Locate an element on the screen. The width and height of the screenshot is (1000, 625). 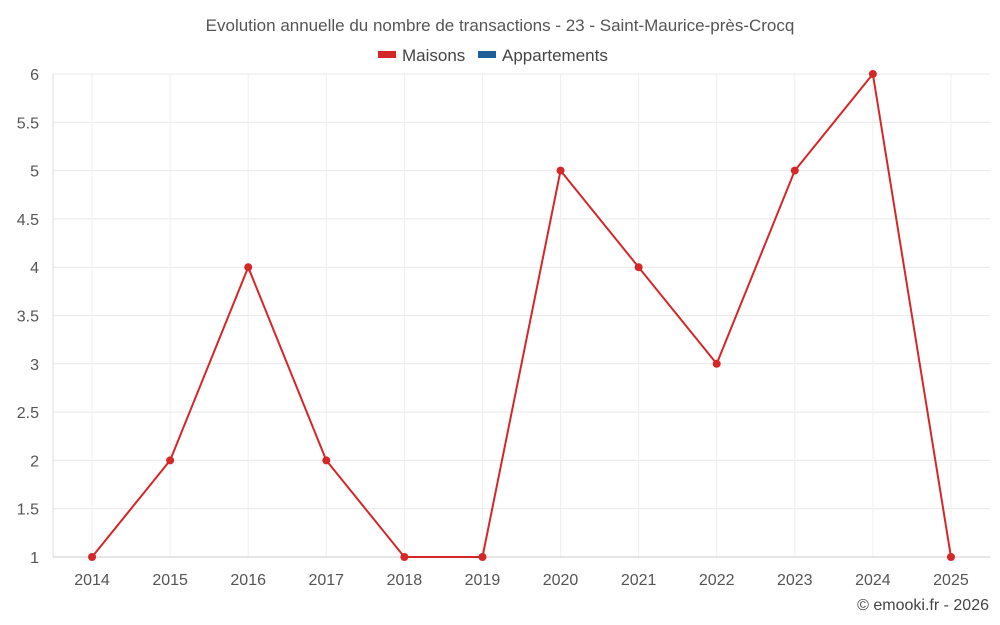
legend-label: Appartements is located at coordinates (555, 55).